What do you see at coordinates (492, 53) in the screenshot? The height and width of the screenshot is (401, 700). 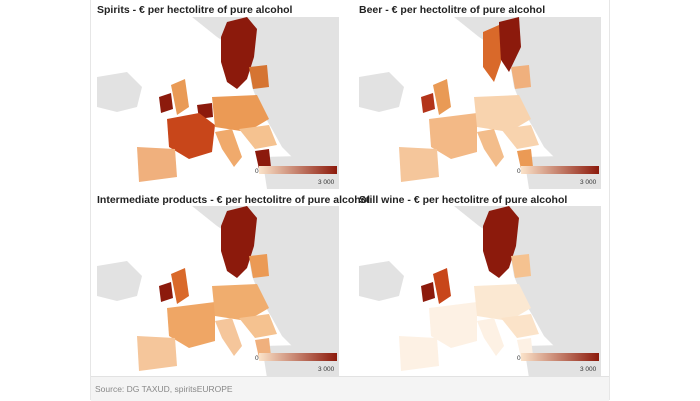 I see `region-sweden` at bounding box center [492, 53].